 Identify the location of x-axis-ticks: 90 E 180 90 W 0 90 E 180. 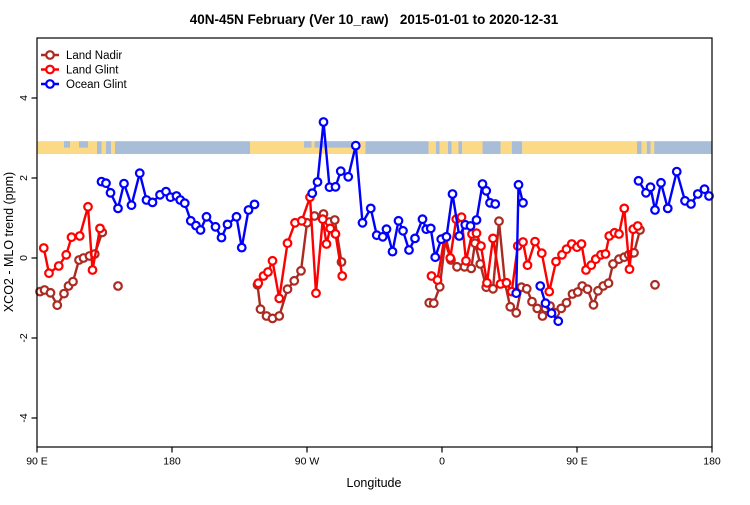
(373, 457).